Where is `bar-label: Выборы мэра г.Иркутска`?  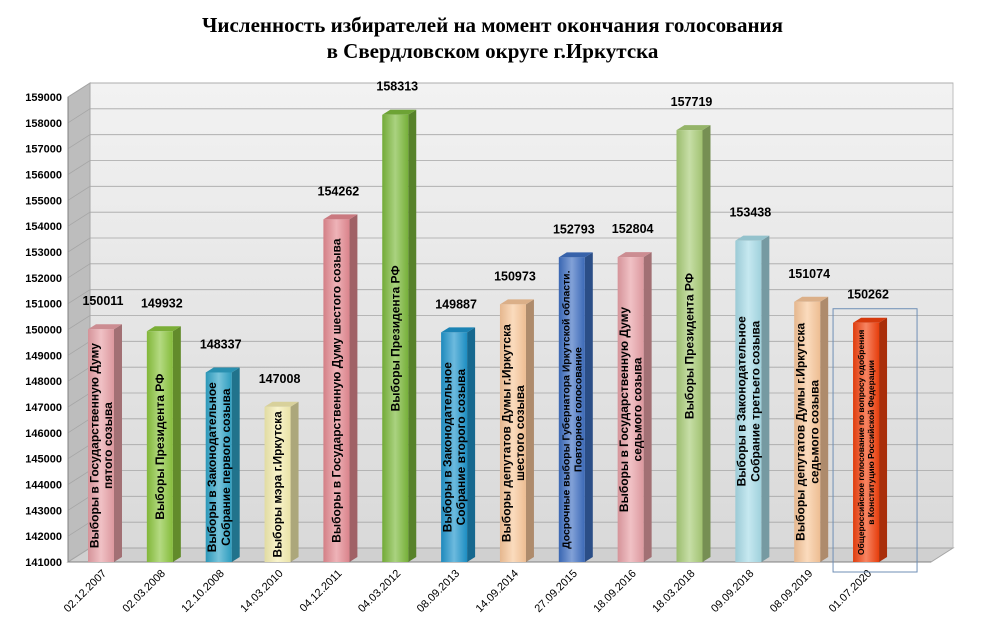 bar-label: Выборы мэра г.Иркутска is located at coordinates (278, 484).